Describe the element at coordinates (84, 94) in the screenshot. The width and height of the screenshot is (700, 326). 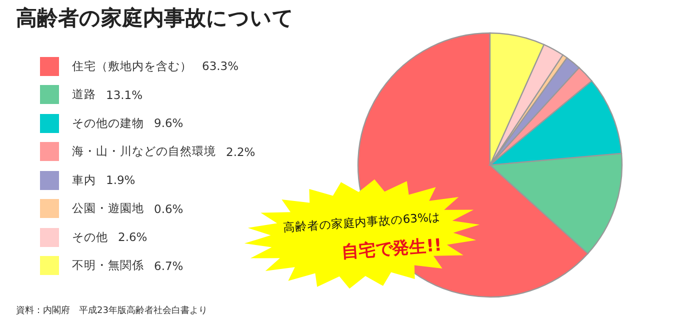
I see `legend-label: 道路` at that location.